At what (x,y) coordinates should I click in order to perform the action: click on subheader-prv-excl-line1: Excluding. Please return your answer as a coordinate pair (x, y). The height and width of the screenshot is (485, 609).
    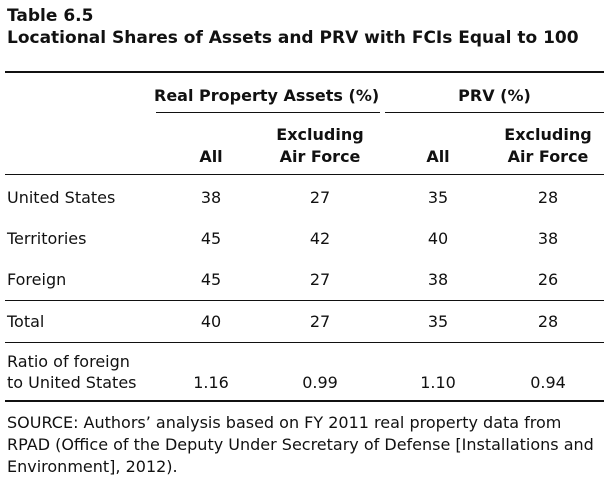
    Looking at the image, I should click on (548, 134).